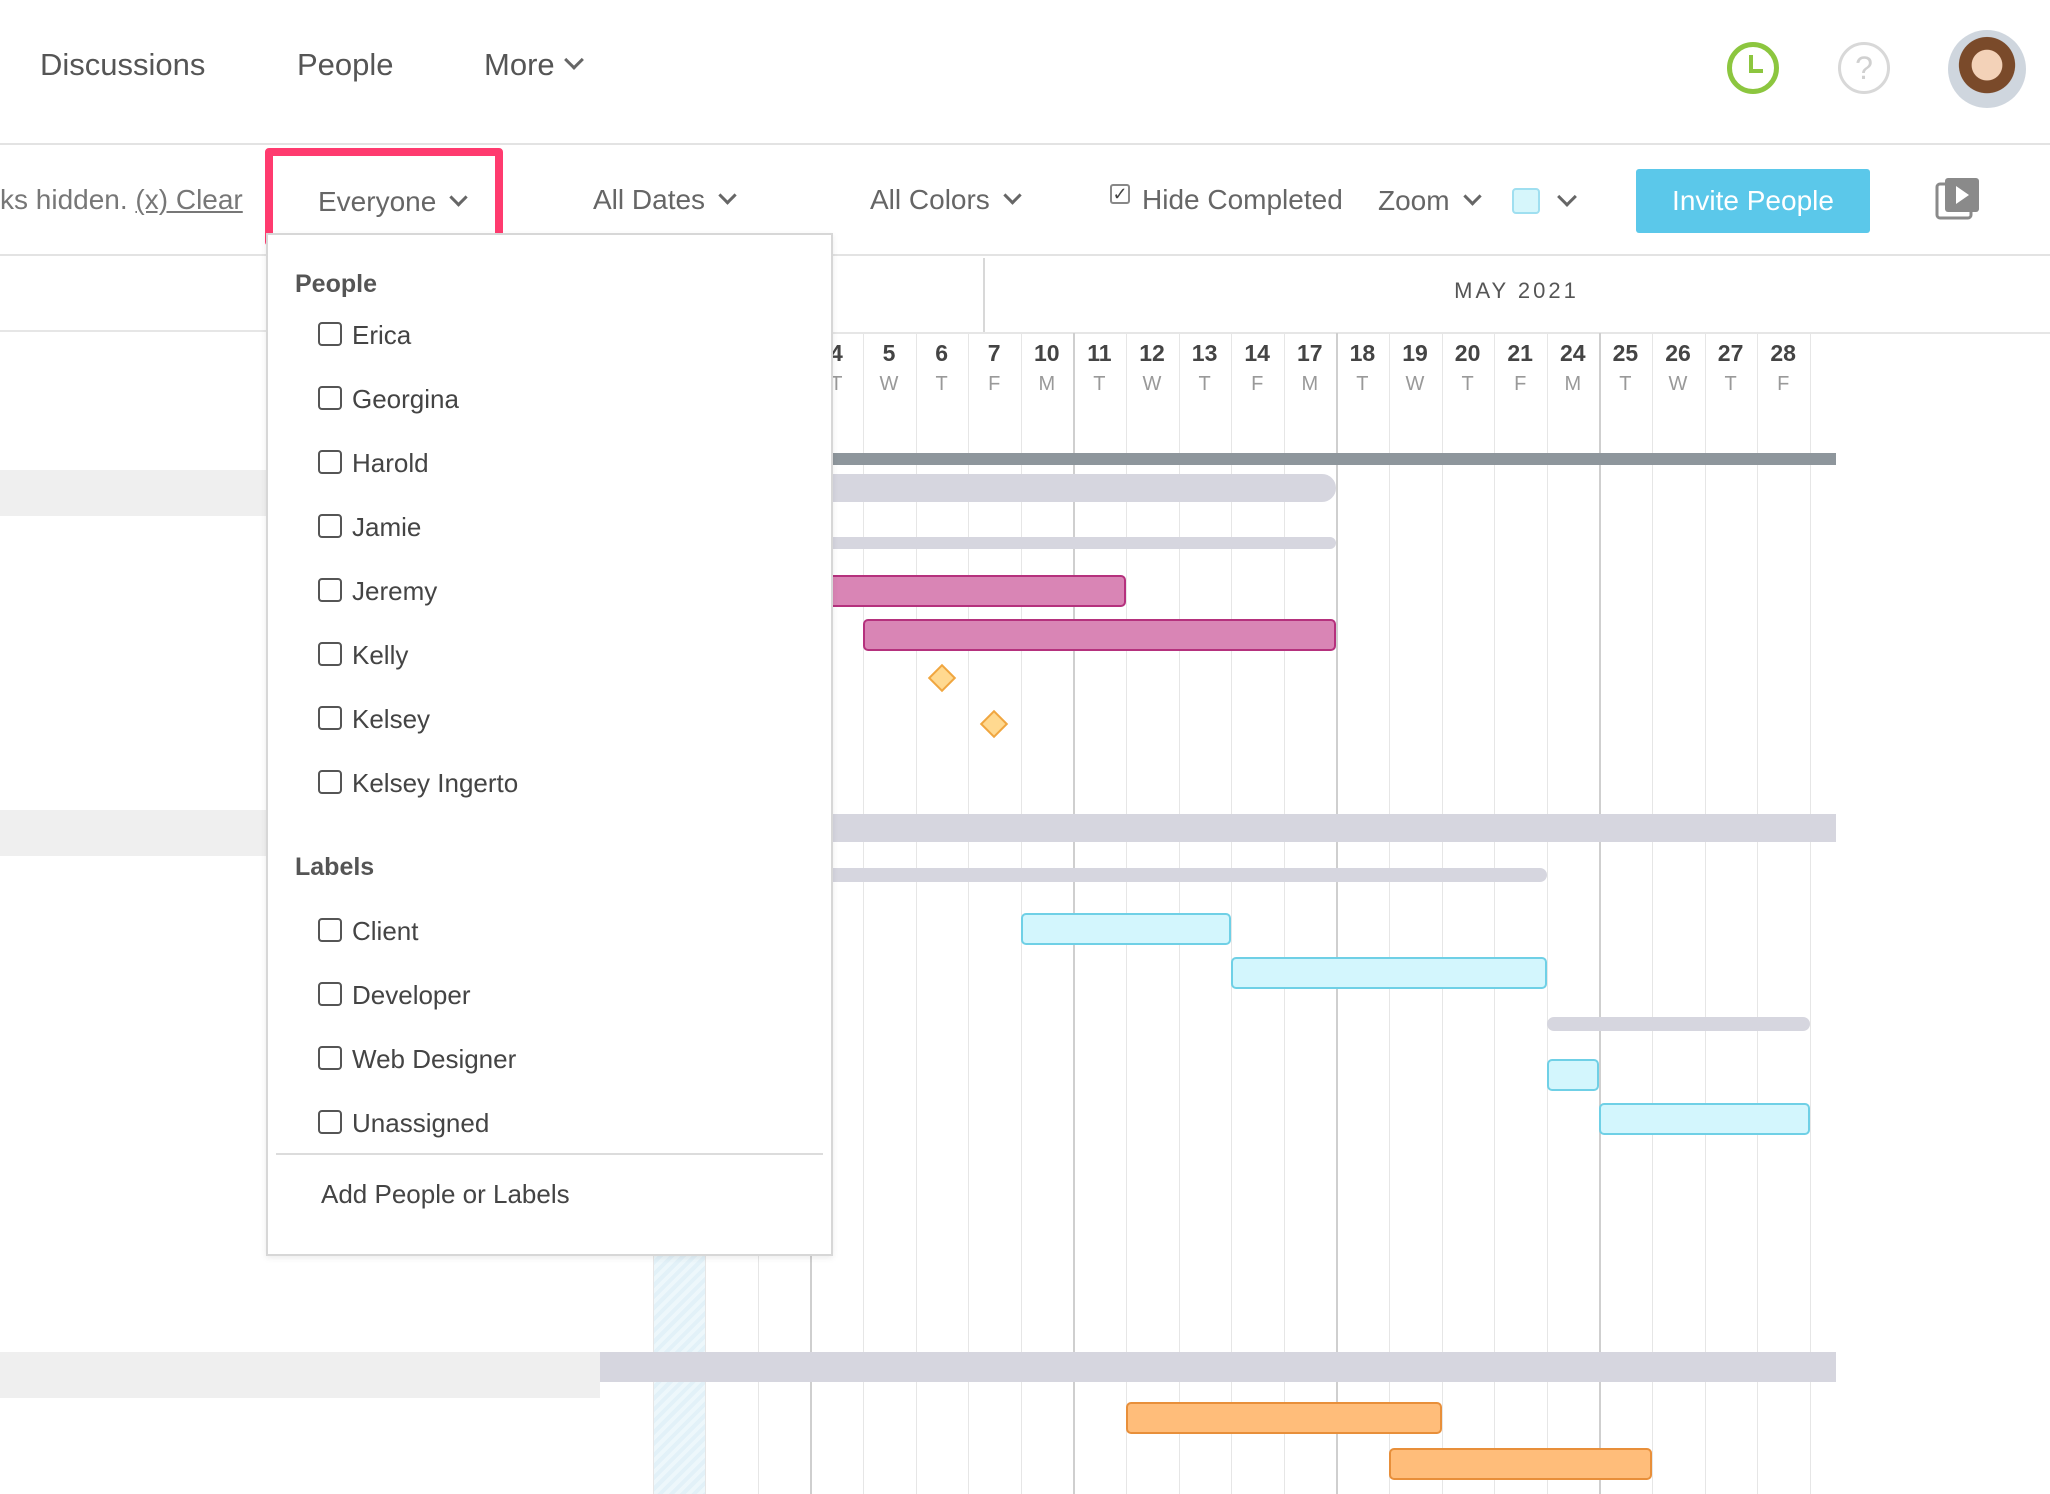  What do you see at coordinates (1242, 199) in the screenshot?
I see `hide-completed-label: Hide Completed` at bounding box center [1242, 199].